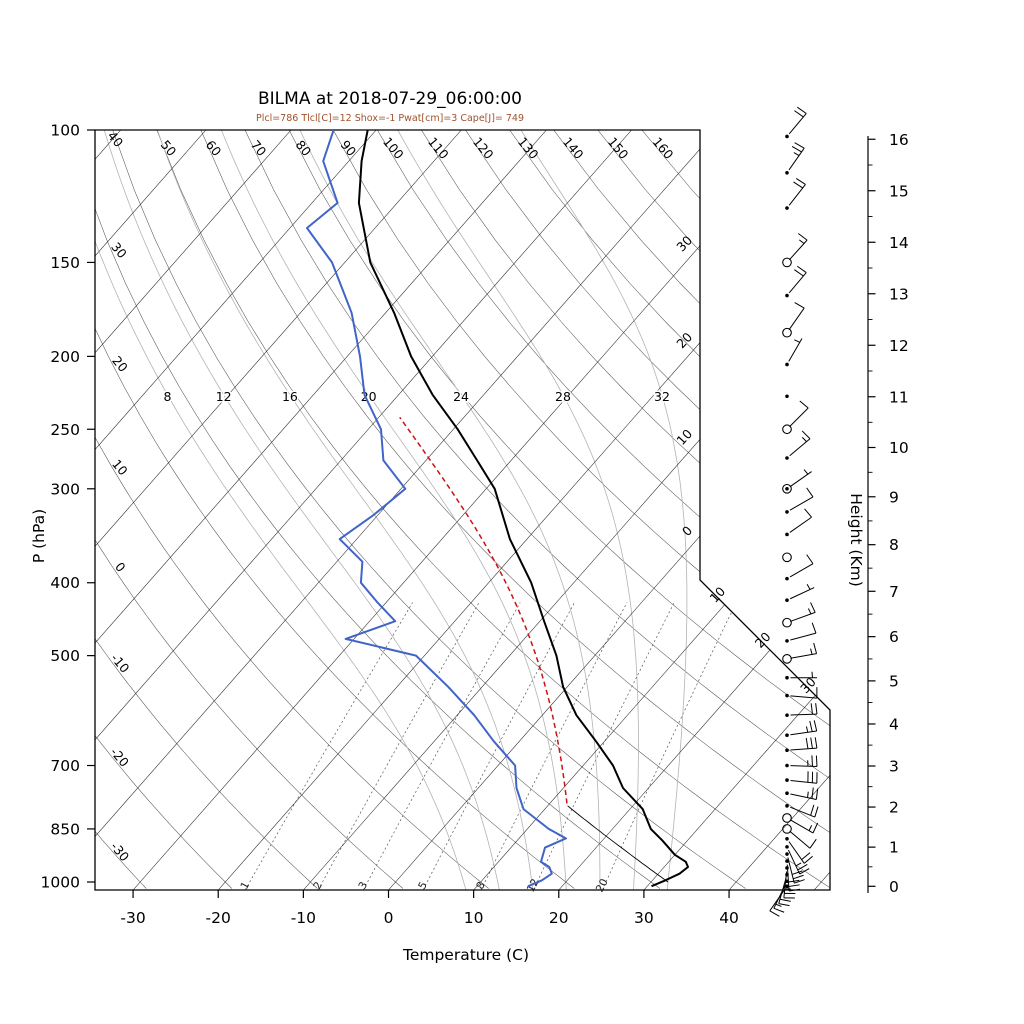 This screenshot has height=1024, width=1024. Describe the element at coordinates (899, 140) in the screenshot. I see `height-tick-label: 16` at that location.